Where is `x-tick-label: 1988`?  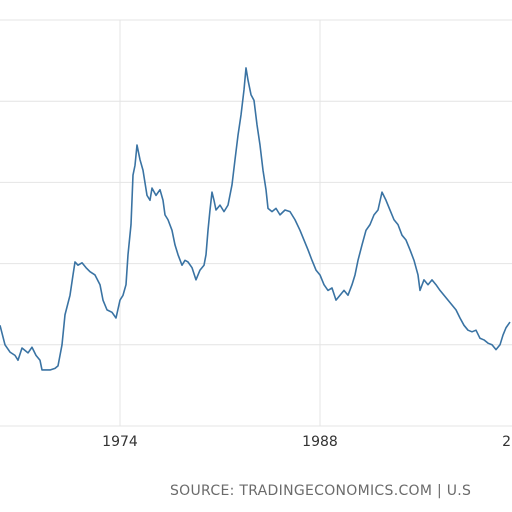 x-tick-label: 1988 is located at coordinates (320, 442).